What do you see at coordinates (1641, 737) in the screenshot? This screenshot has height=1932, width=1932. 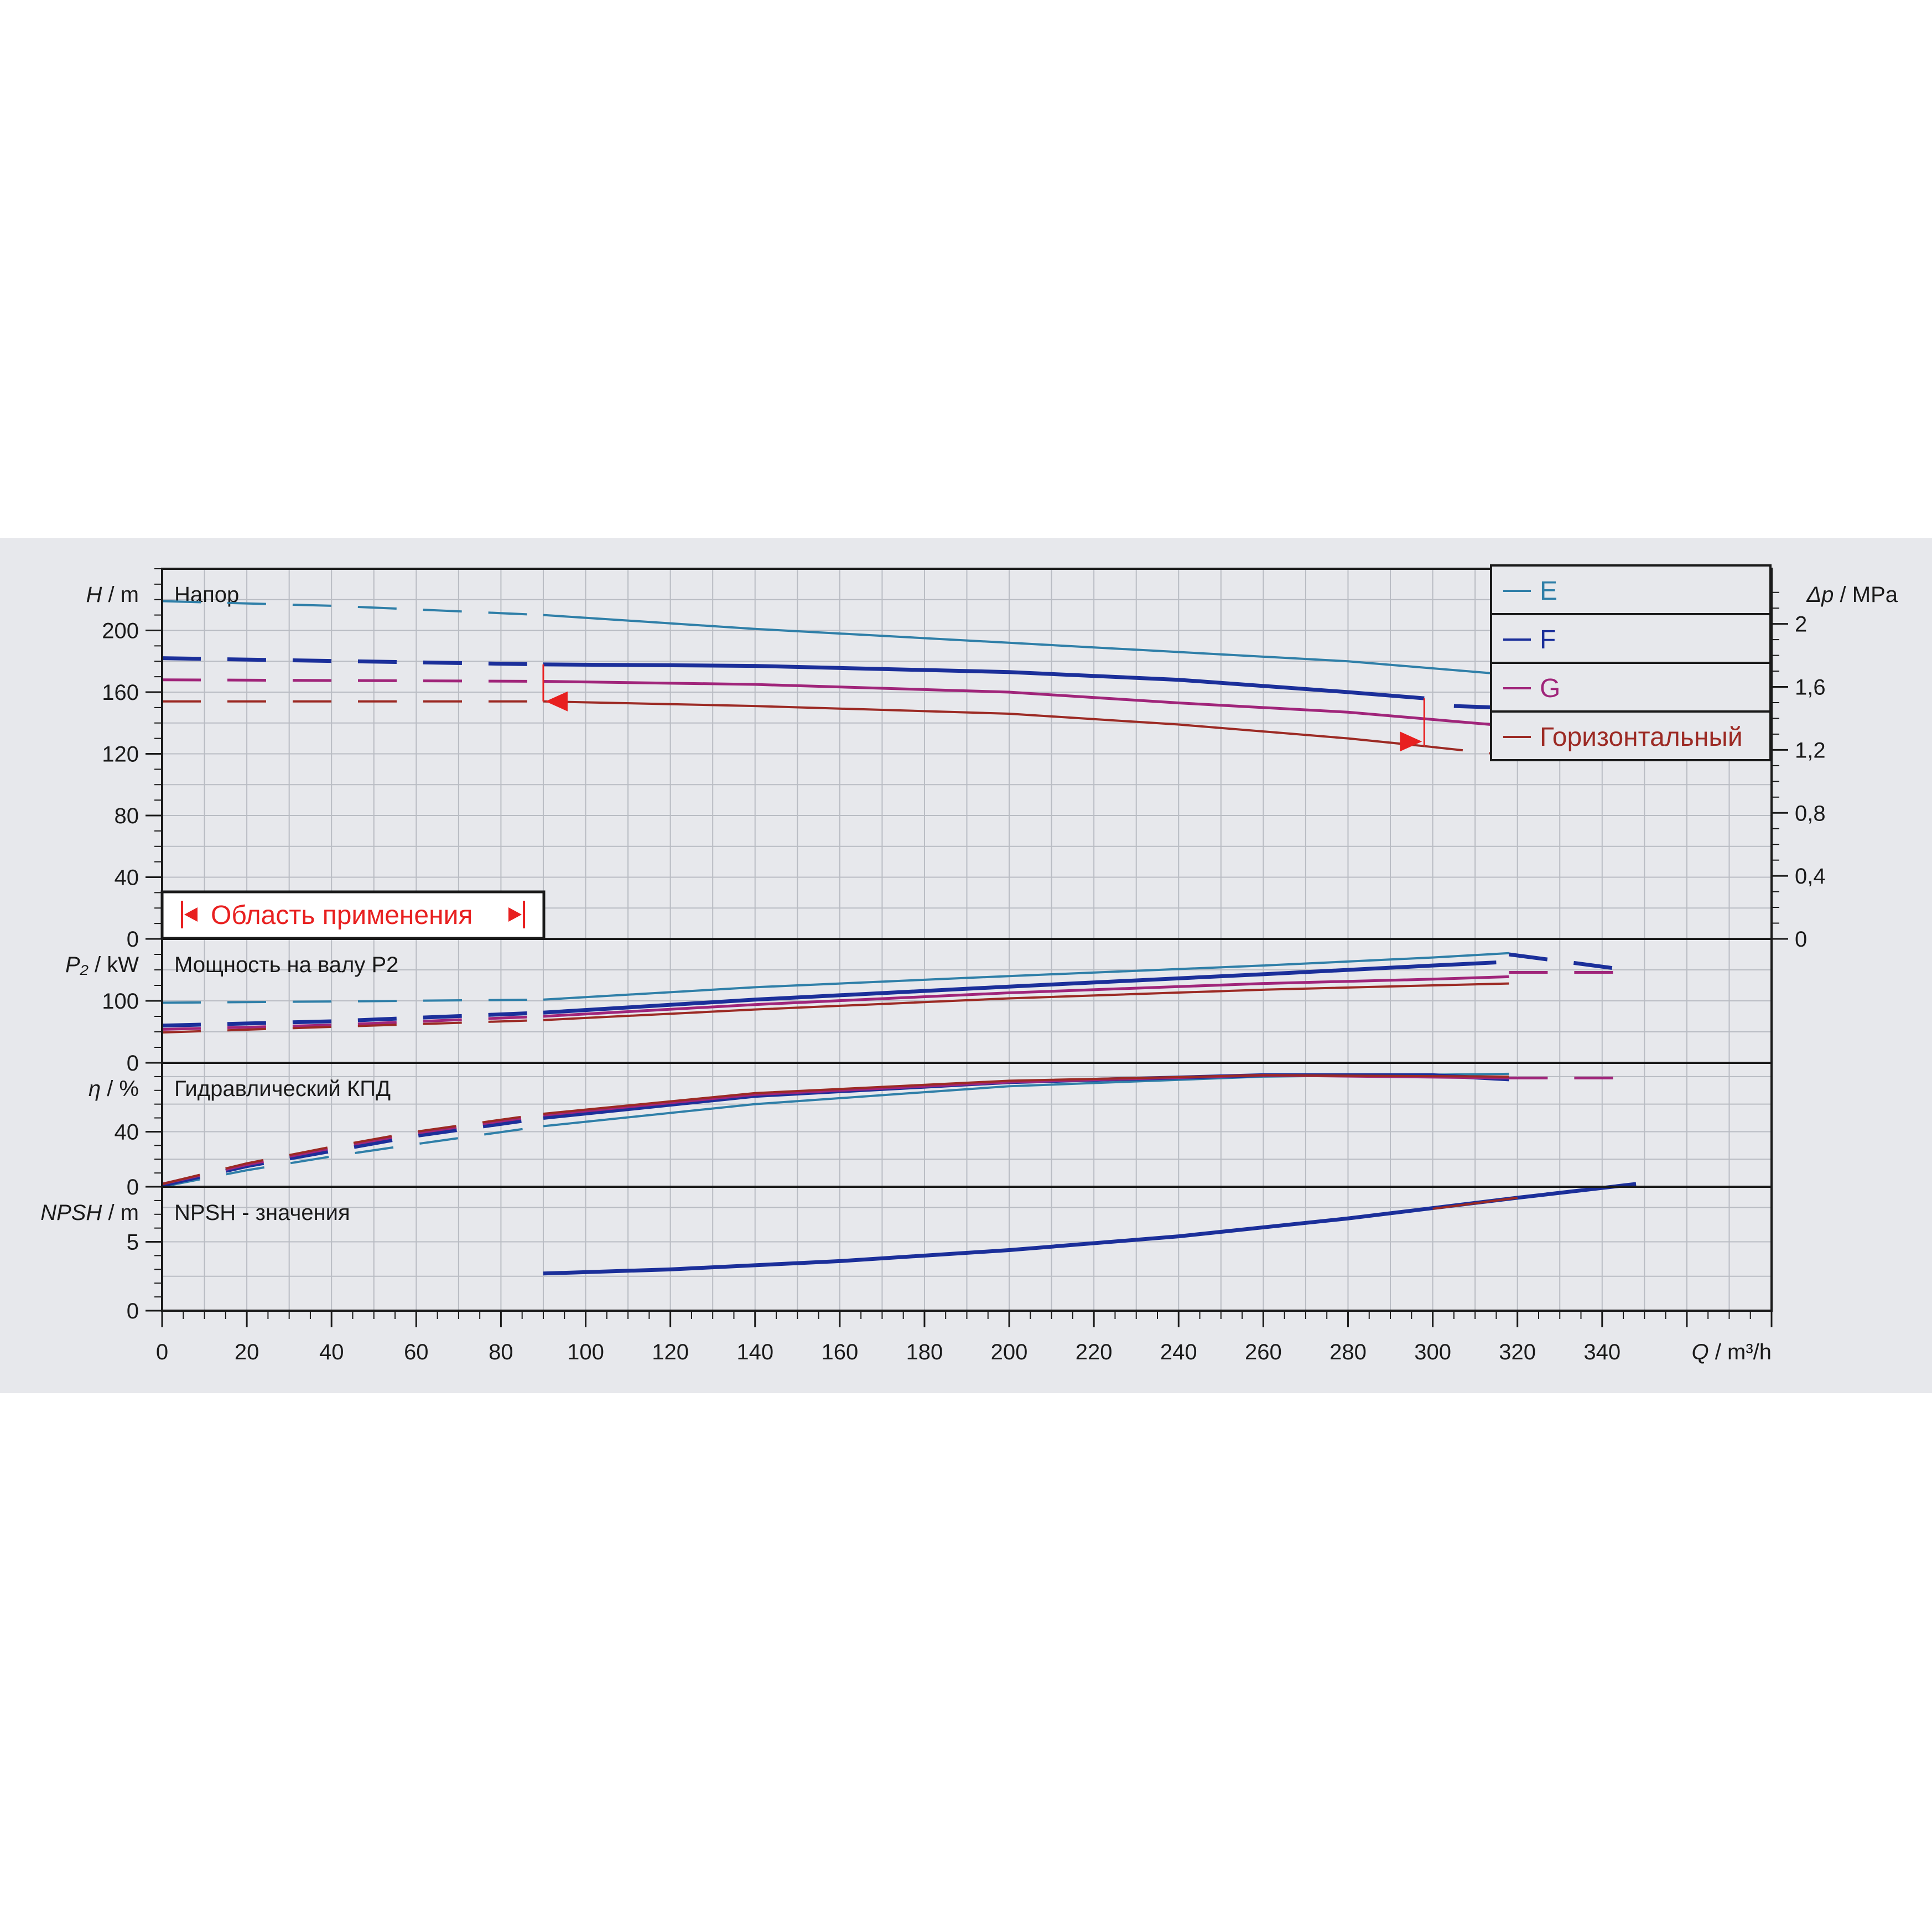 I see `legend-label-H: Горизонтальный` at bounding box center [1641, 737].